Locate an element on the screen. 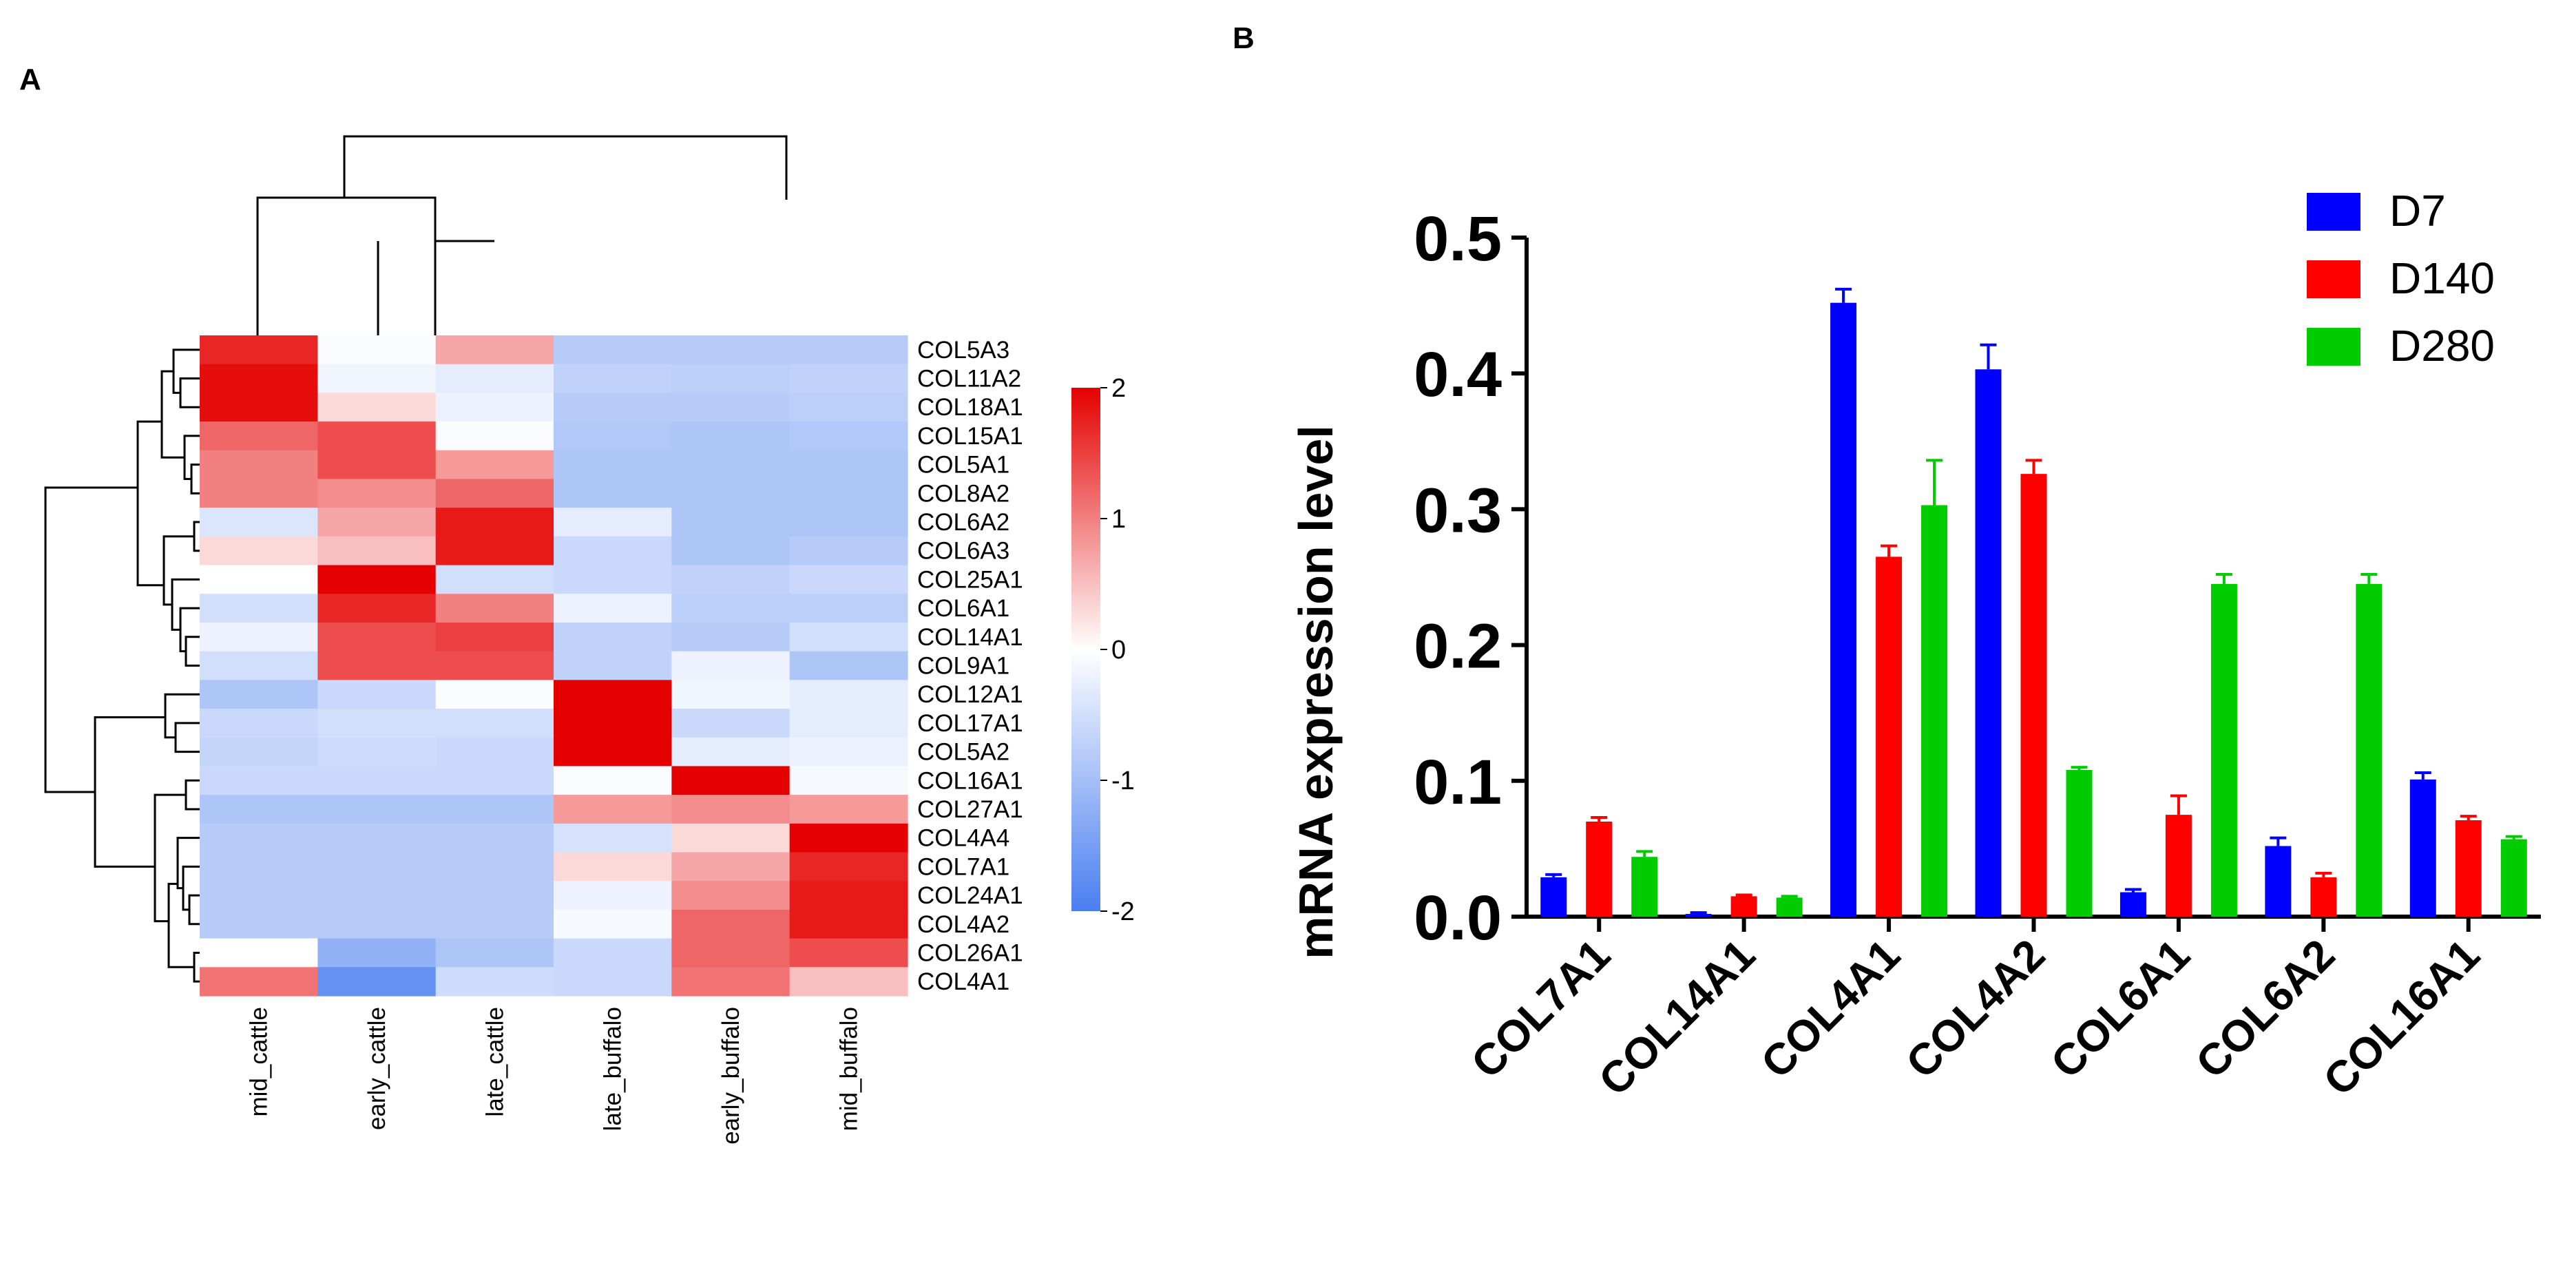  heatmap-cell-col24a1-late-cattle is located at coordinates (494, 895).